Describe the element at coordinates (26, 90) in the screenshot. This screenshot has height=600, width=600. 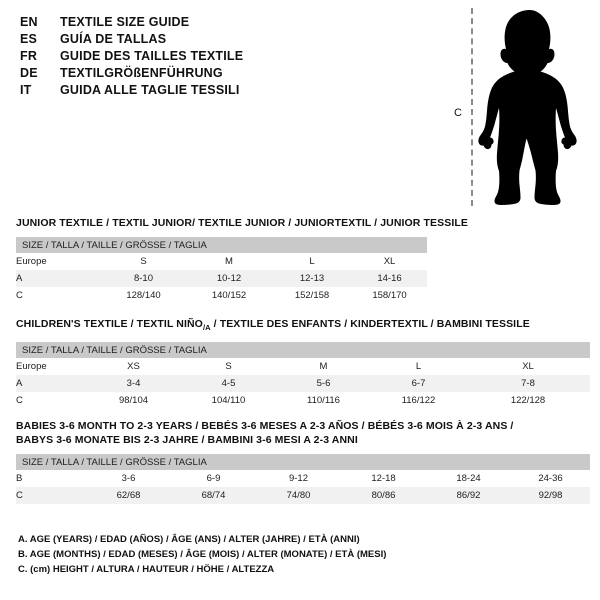
I see `language-code-it: IT` at that location.